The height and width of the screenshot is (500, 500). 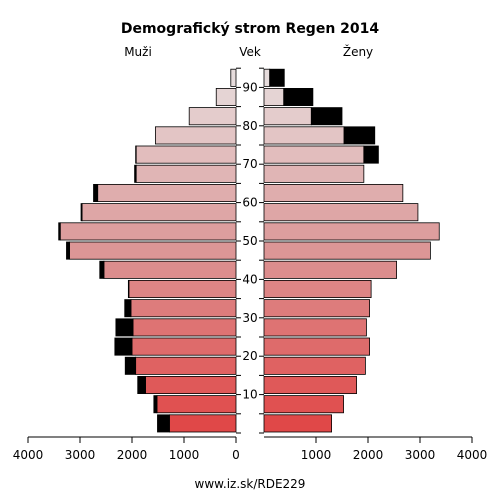 What do you see at coordinates (277, 77) in the screenshot?
I see `female-excess-90+` at bounding box center [277, 77].